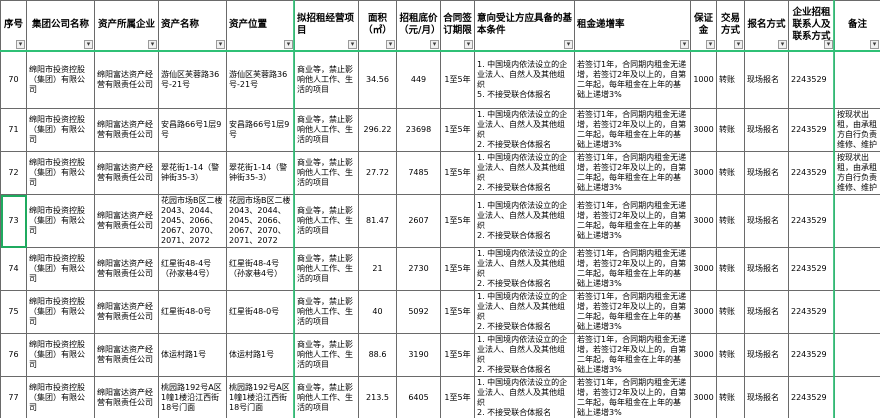 The height and width of the screenshot is (418, 880). What do you see at coordinates (703, 79) in the screenshot?
I see `cell-deposit: 1000` at bounding box center [703, 79].